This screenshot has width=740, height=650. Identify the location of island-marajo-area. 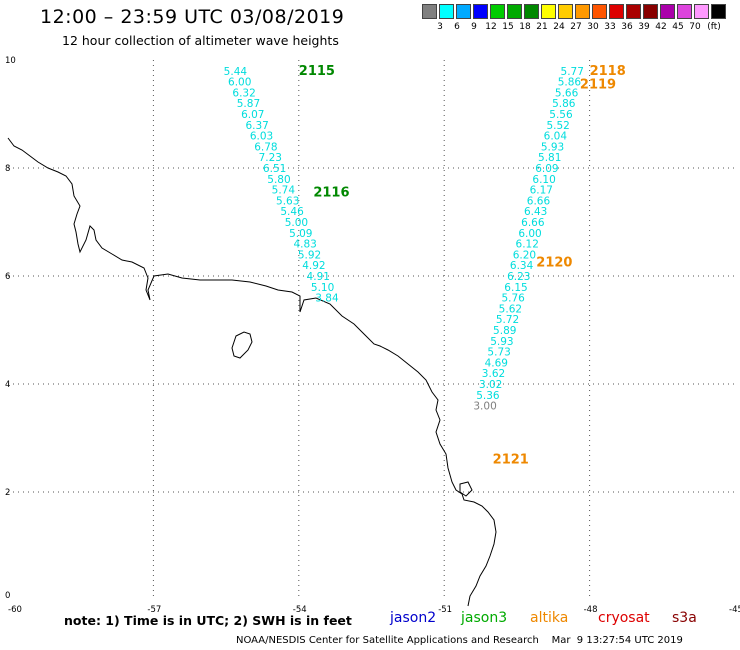
(242, 345).